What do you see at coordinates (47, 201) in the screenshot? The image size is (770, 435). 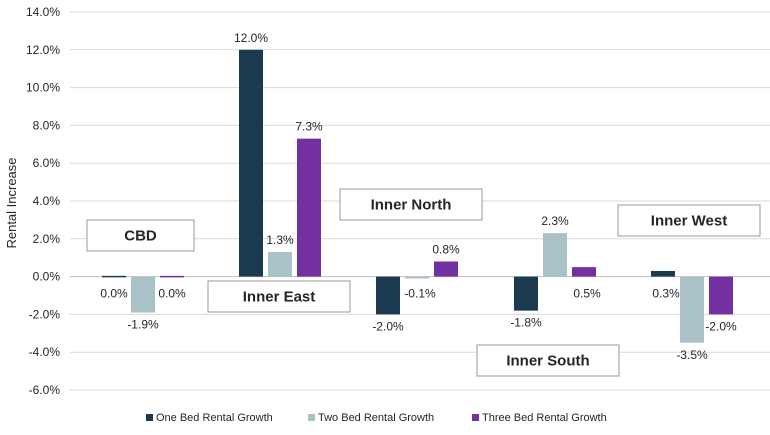 I see `y-tick-label: 4.0%` at bounding box center [47, 201].